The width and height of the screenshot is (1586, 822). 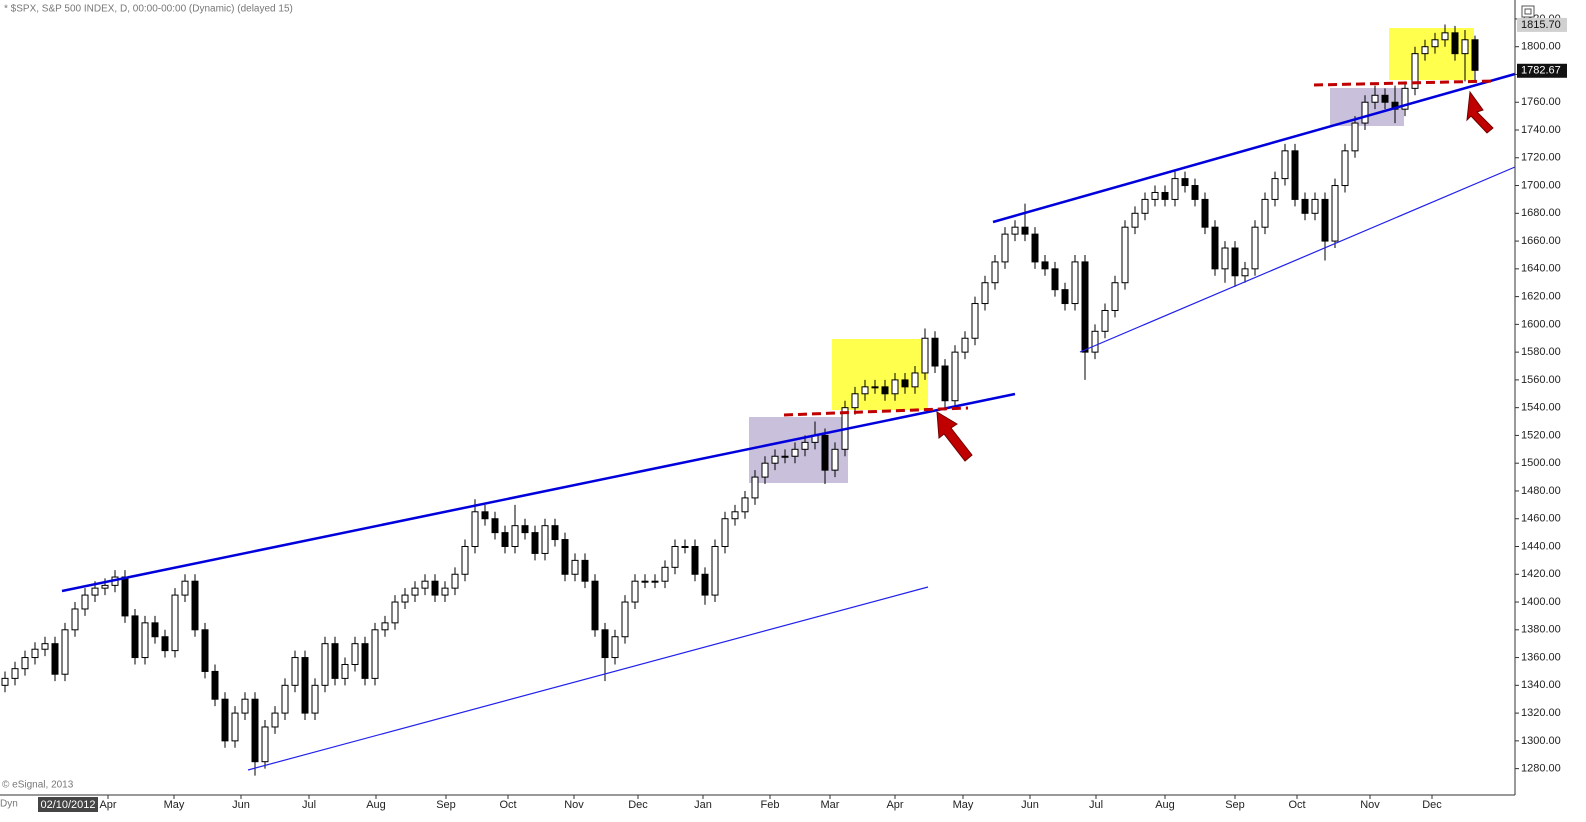 I want to click on y-tick-label: 1400.00, so click(x=1541, y=602).